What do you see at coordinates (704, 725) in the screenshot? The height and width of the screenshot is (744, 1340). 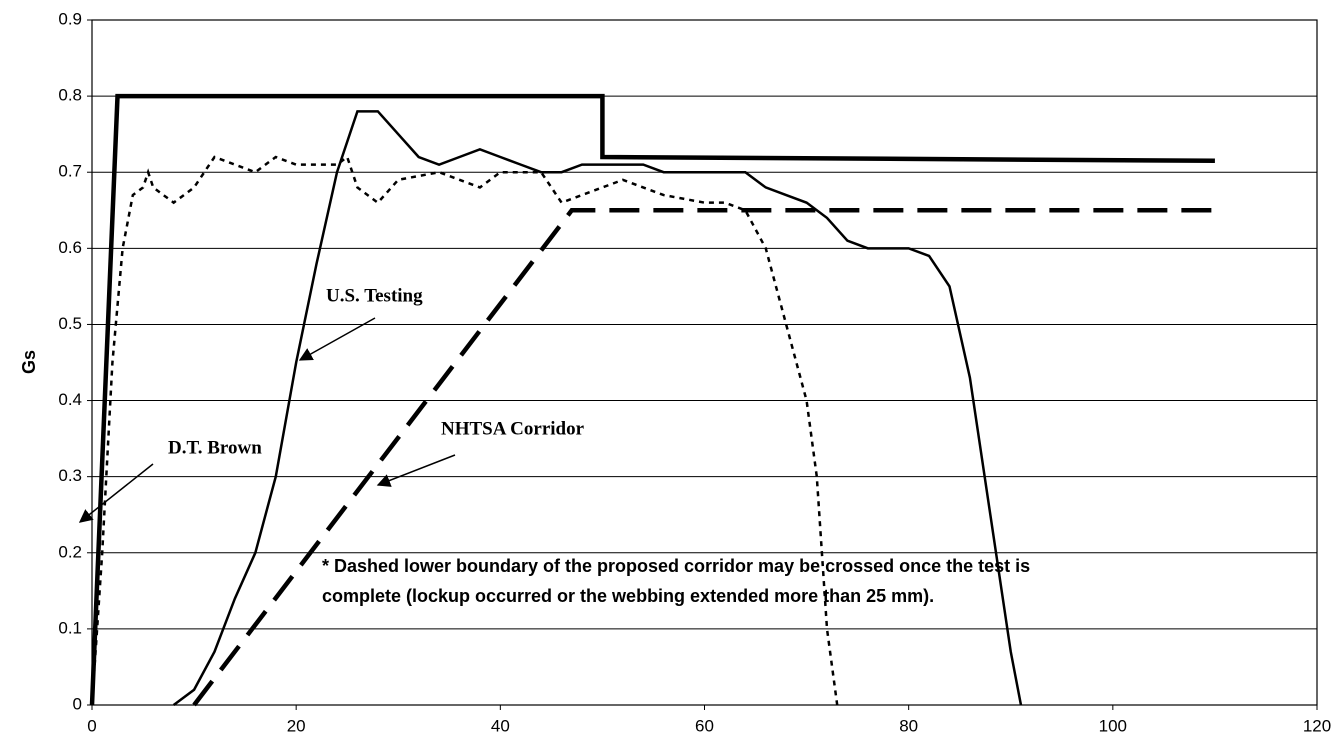 I see `x-tick-label: 60` at bounding box center [704, 725].